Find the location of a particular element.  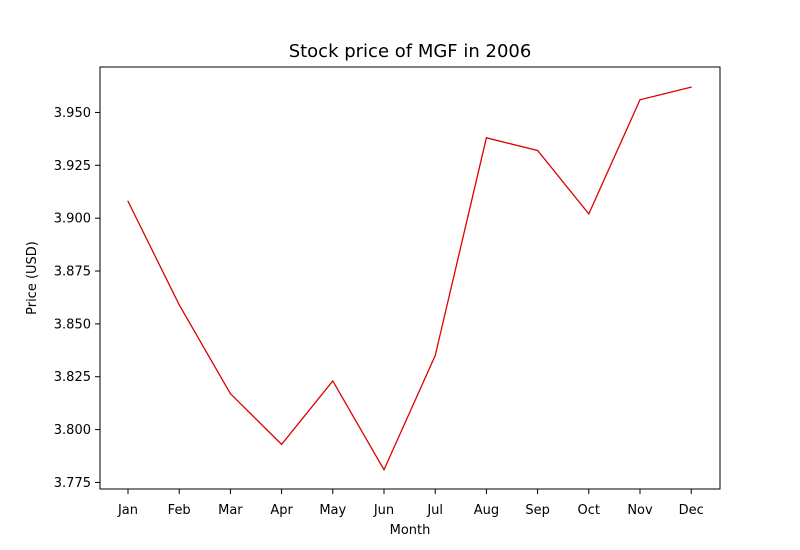

x-tick-label: May is located at coordinates (332, 510).